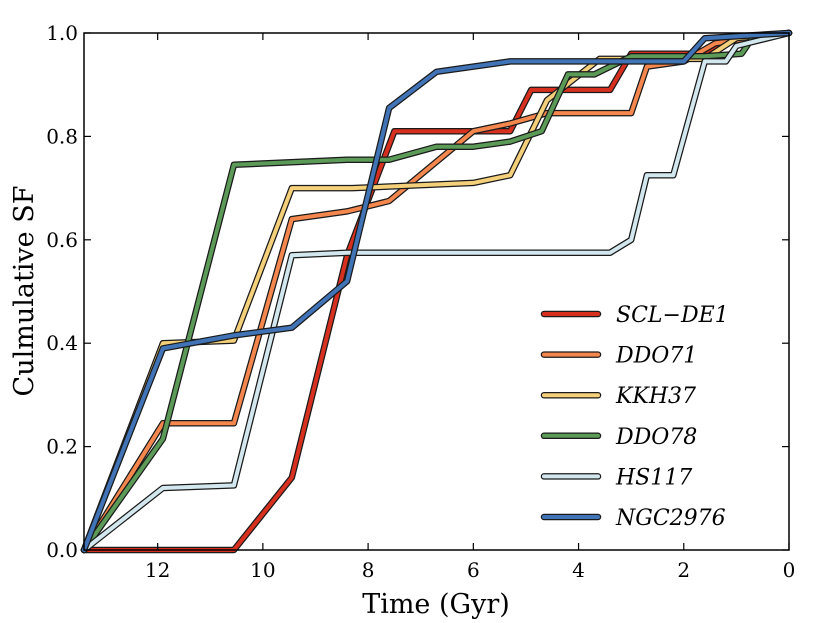  I want to click on x-tick-label: 4, so click(578, 570).